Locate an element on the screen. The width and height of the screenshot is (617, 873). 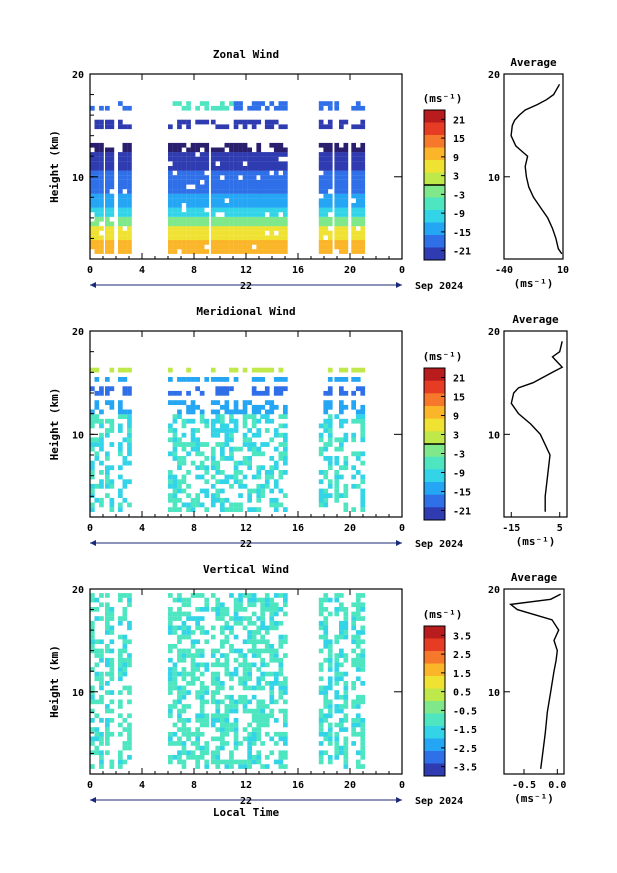
x-tick-label: 0 is located at coordinates (402, 270).